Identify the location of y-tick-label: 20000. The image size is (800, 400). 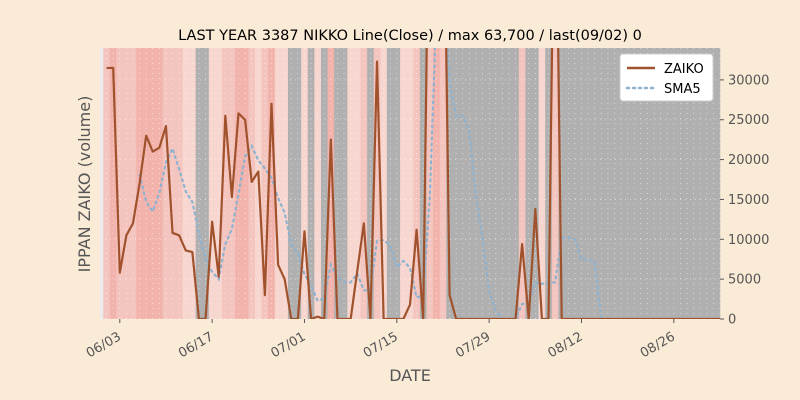
(748, 160).